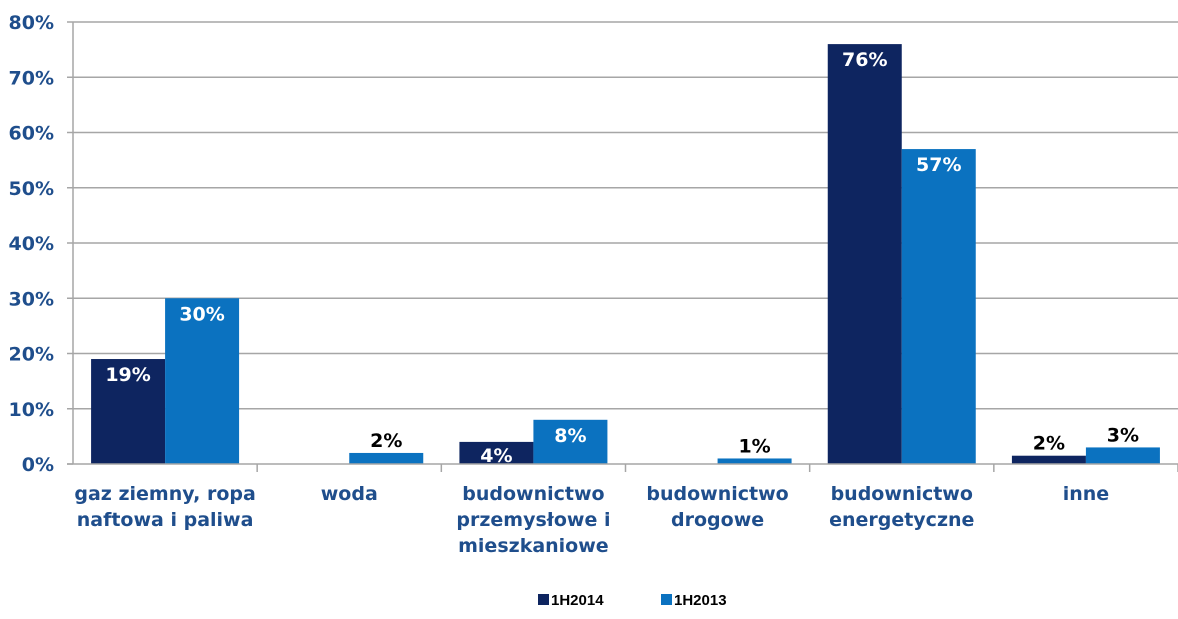  What do you see at coordinates (349, 494) in the screenshot?
I see `x-tick-label: woda` at bounding box center [349, 494].